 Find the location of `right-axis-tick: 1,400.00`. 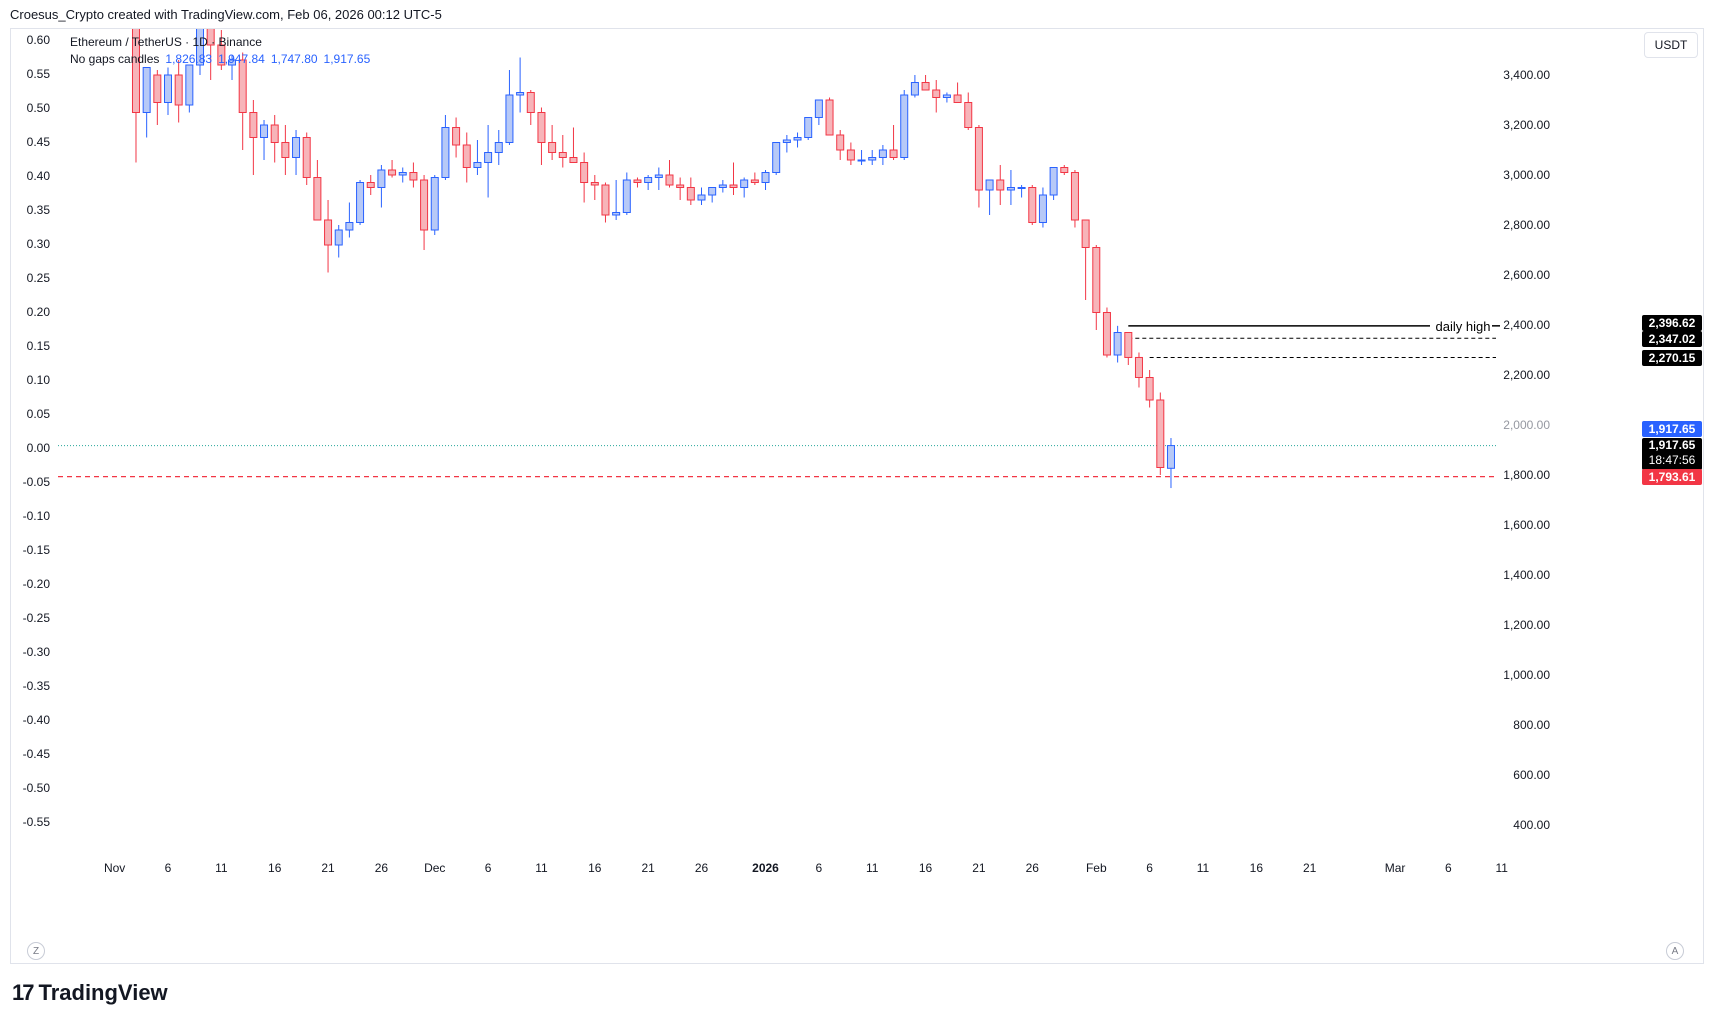

right-axis-tick: 1,400.00 is located at coordinates (1526, 575).